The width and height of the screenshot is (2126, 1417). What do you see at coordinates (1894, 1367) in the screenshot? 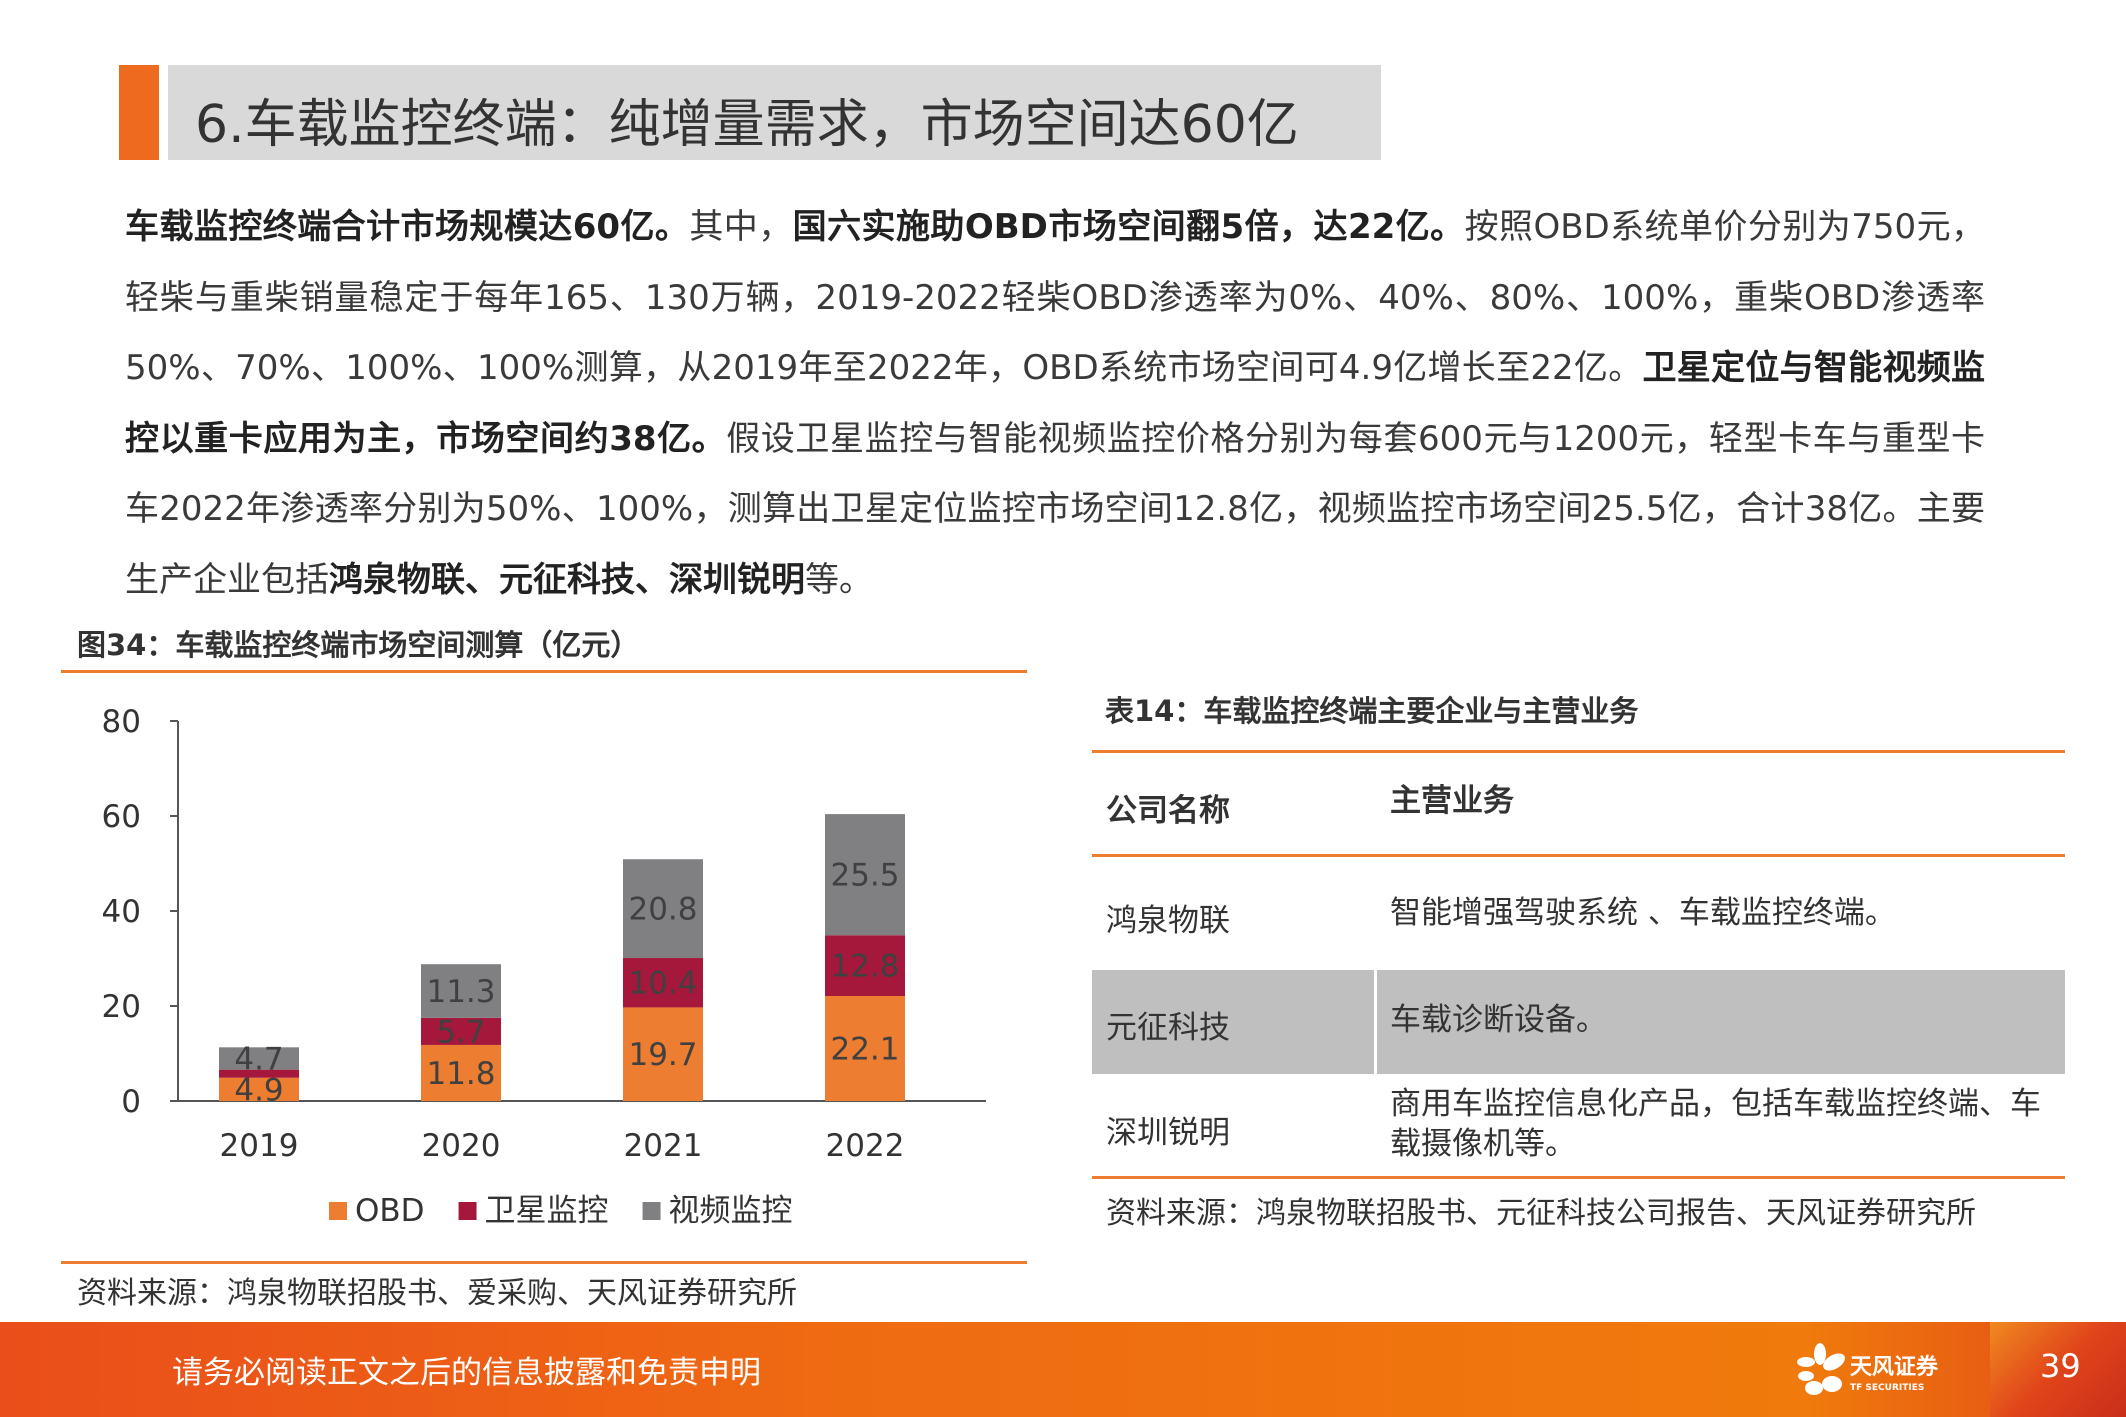
I see `svg-text: 天风证券` at bounding box center [1894, 1367].